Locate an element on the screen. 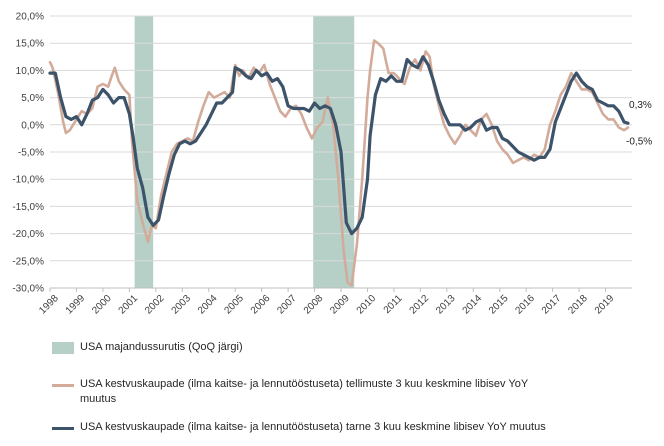 The width and height of the screenshot is (664, 446). y-tick-label: 15,0% is located at coordinates (30, 44).